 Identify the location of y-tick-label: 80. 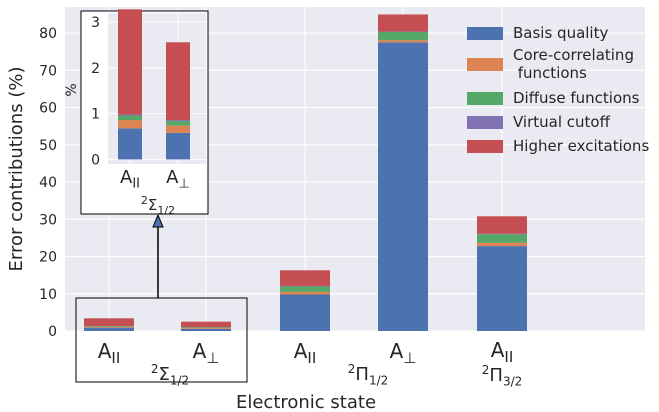
(48, 34).